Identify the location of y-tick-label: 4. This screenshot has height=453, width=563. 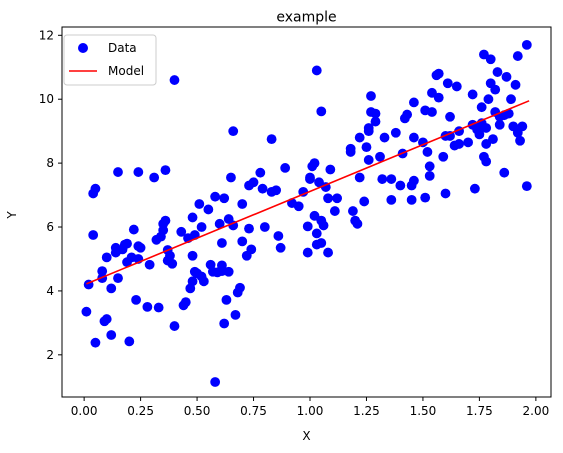
(50, 291).